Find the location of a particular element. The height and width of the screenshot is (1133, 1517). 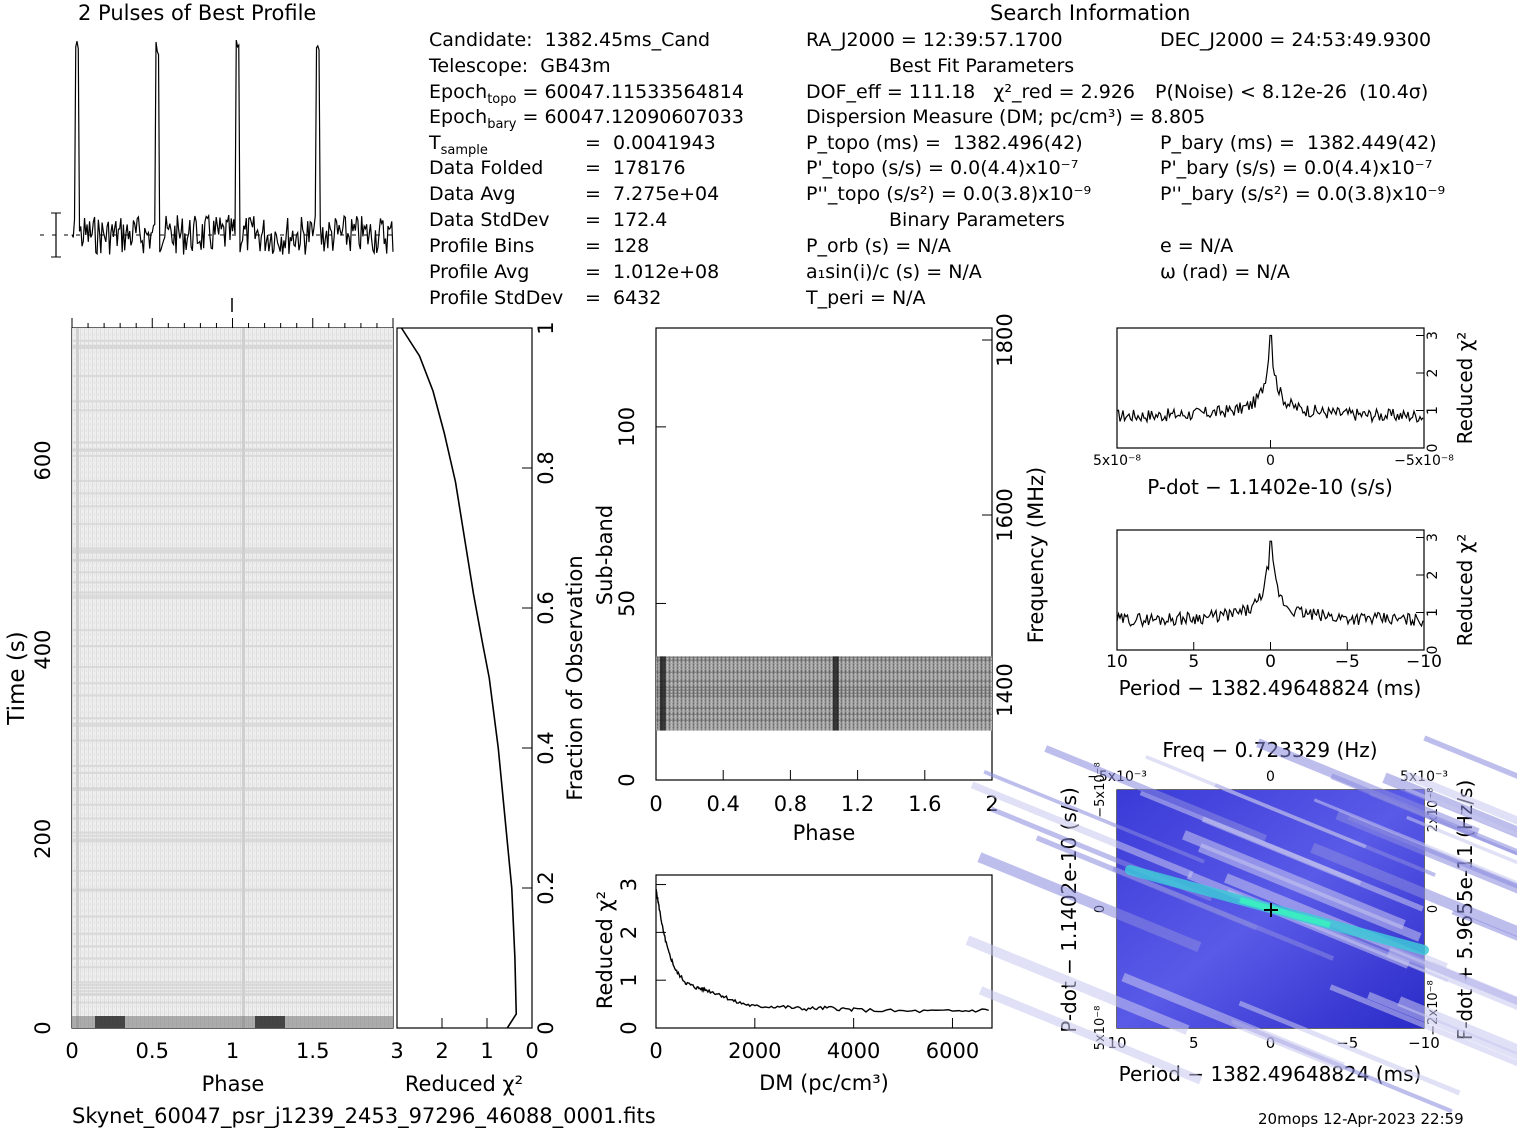

profile-bins: Profile Bins is located at coordinates (482, 246).